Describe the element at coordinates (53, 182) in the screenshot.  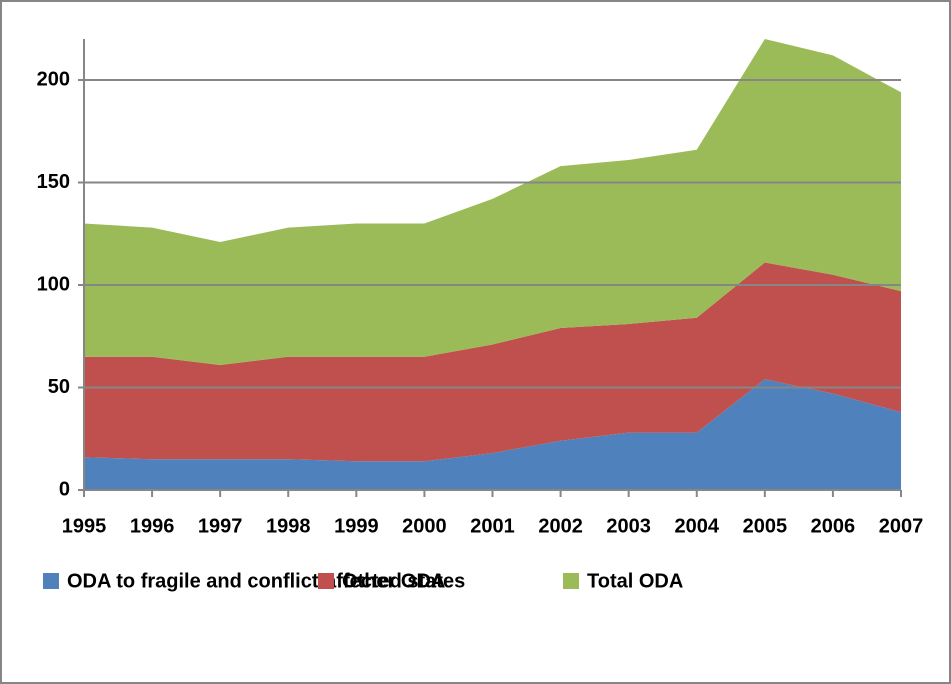
I see `y-tick-label: 150` at that location.